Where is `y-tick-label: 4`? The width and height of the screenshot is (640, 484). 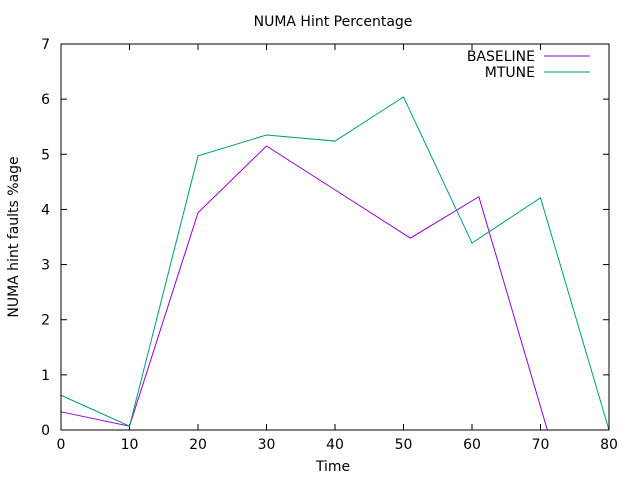 y-tick-label: 4 is located at coordinates (45, 210).